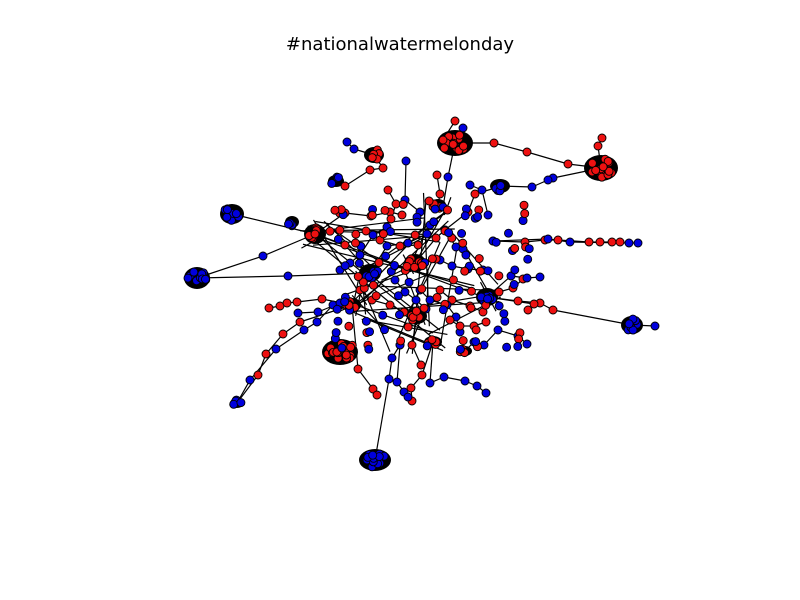 This screenshot has width=800, height=600. I want to click on graph-title: #nationalwatermelonday, so click(400, 44).